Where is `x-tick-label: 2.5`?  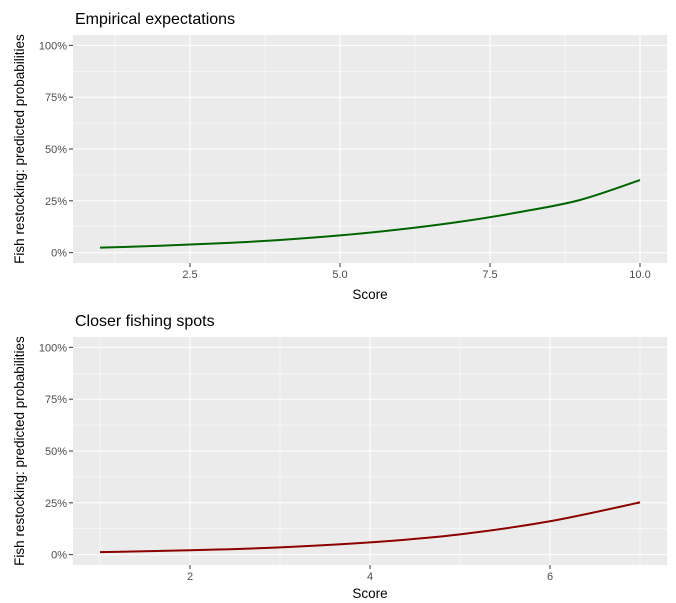 x-tick-label: 2.5 is located at coordinates (189, 275).